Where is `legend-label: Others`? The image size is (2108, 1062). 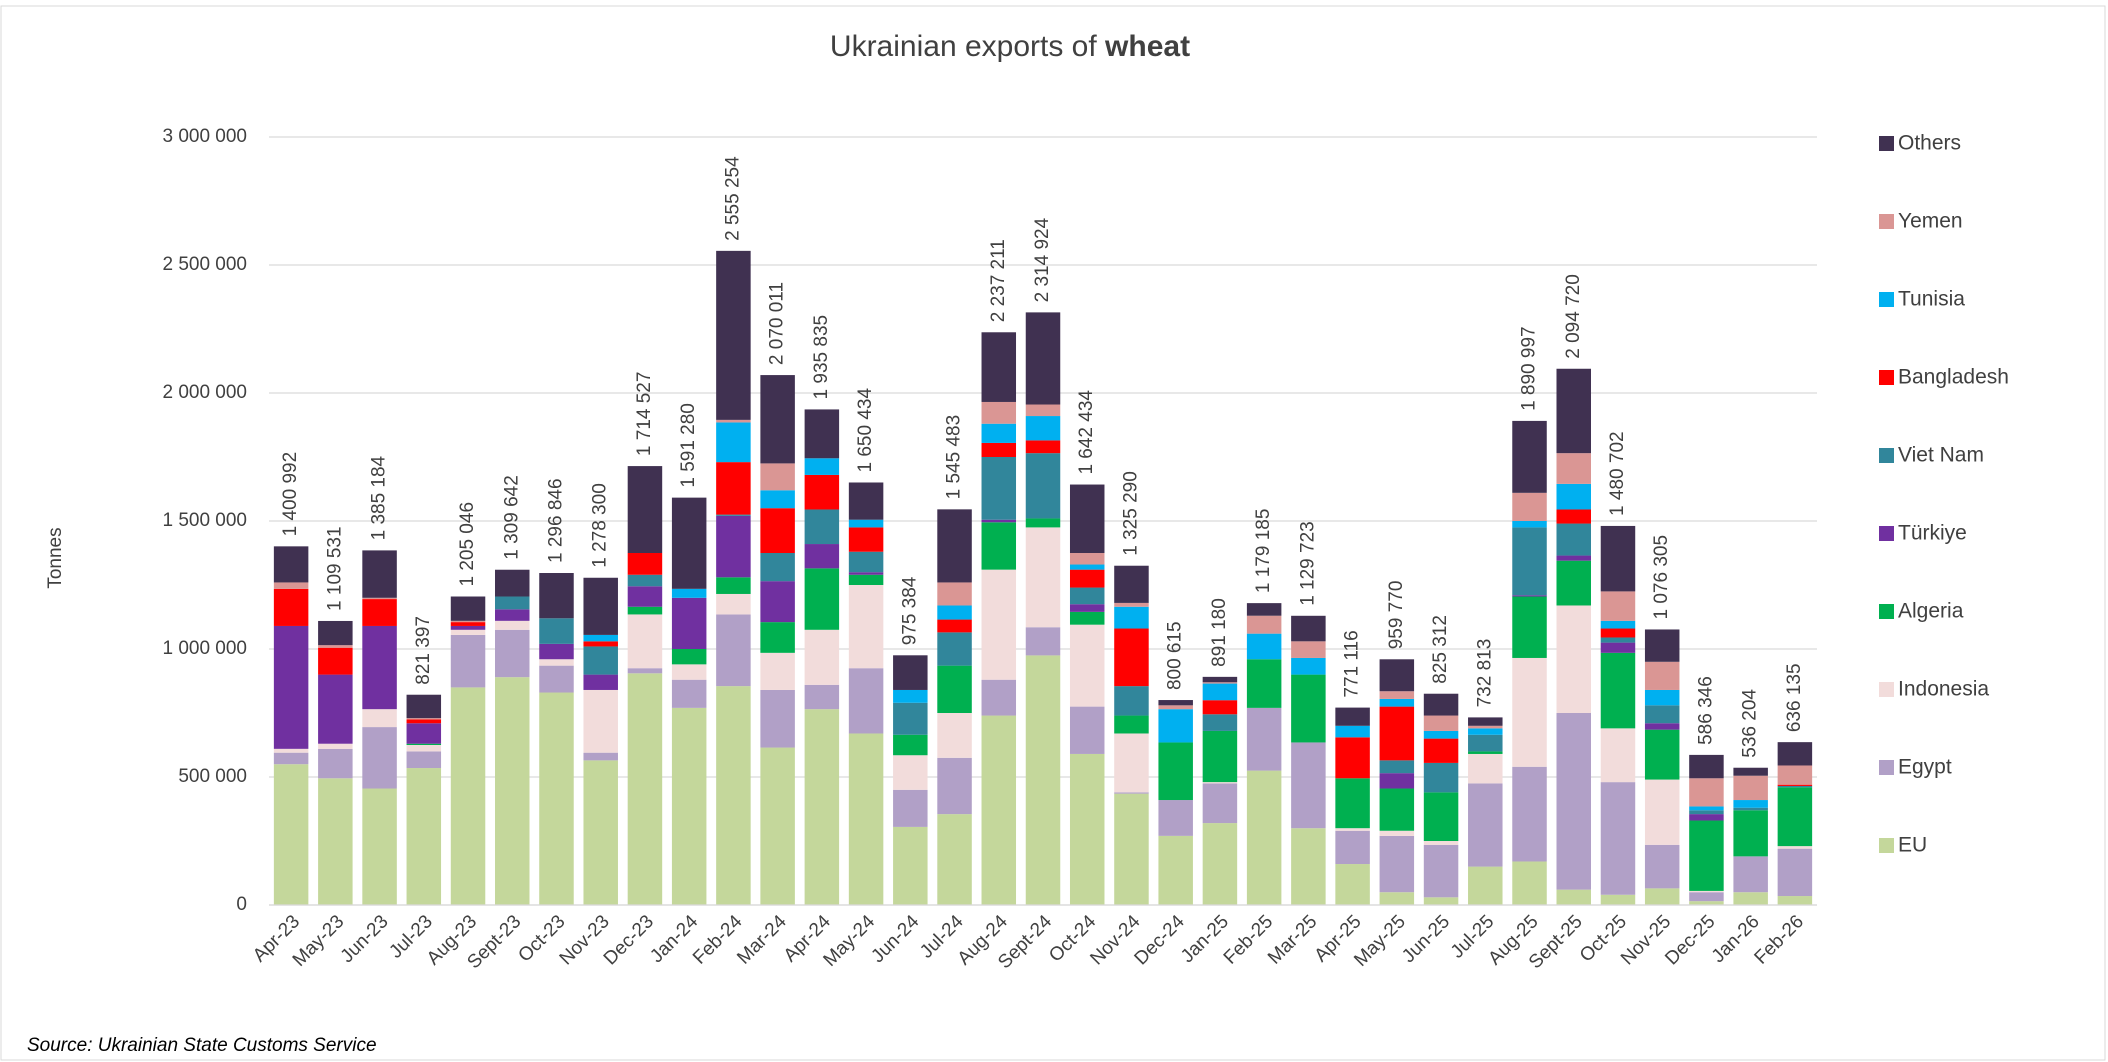
legend-label: Others is located at coordinates (1929, 143).